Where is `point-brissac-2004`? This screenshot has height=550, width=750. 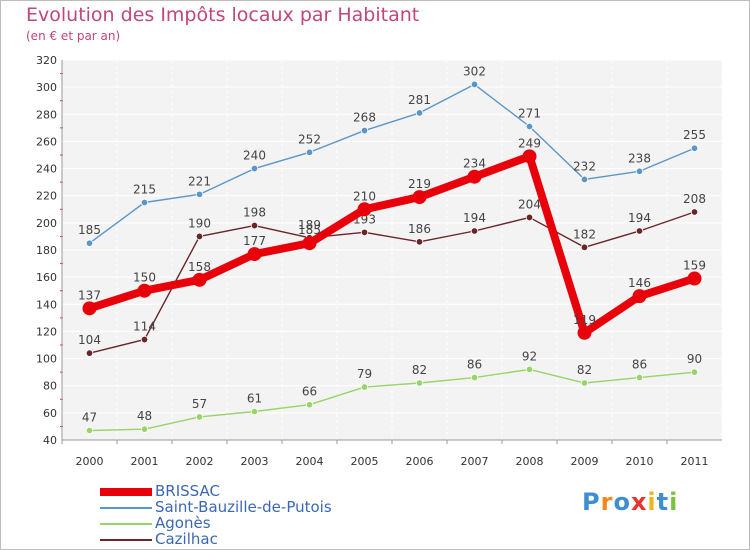 point-brissac-2004 is located at coordinates (309, 243).